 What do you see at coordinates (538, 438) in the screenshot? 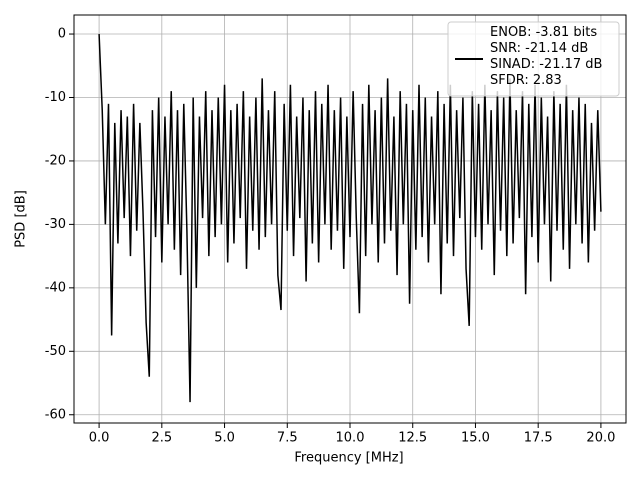
I see `x-tick-label: 17.5` at bounding box center [538, 438].